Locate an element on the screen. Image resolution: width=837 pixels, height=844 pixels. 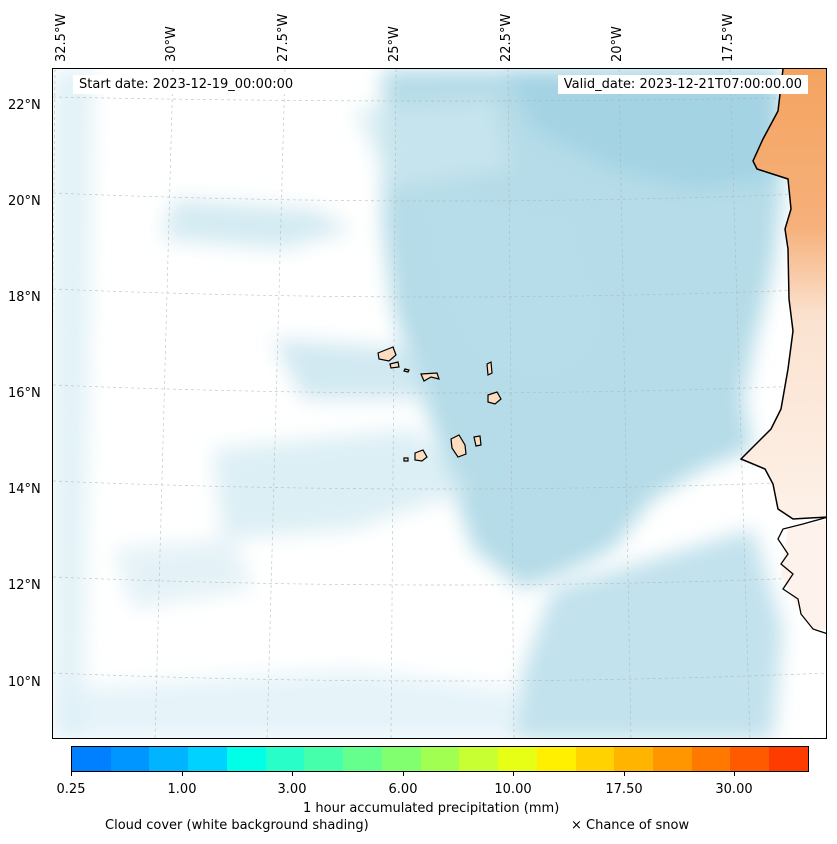
lat-label: 18°N is located at coordinates (24, 297).